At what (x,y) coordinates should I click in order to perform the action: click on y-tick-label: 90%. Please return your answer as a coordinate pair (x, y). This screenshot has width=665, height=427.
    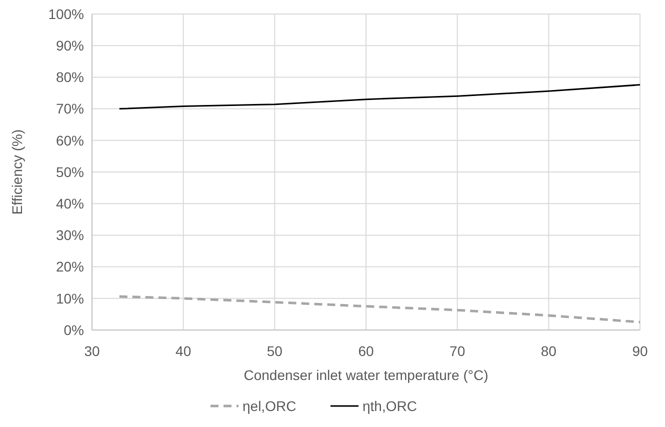
    Looking at the image, I should click on (70, 46).